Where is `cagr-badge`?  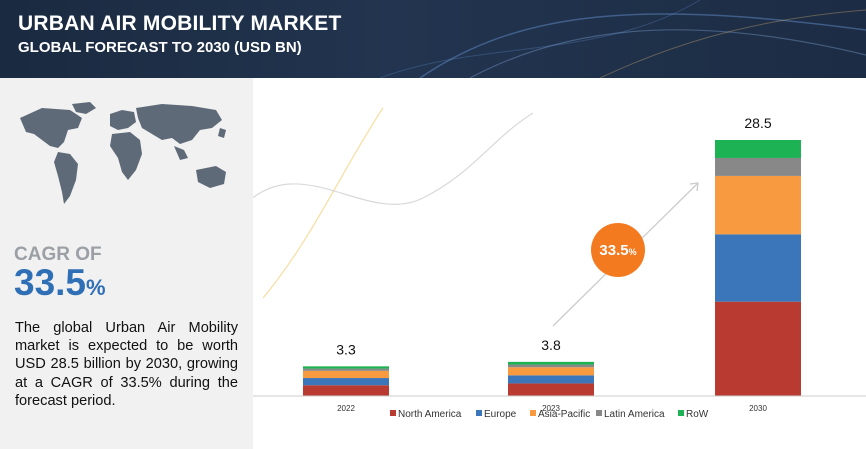 cagr-badge is located at coordinates (618, 250).